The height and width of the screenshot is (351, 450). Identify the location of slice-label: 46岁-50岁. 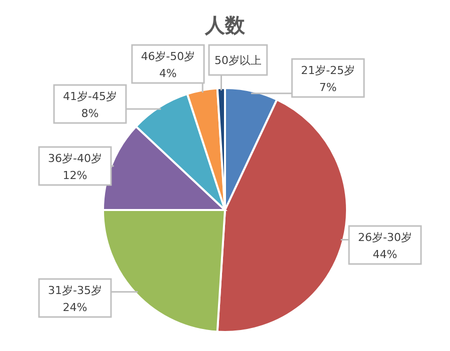
(168, 56).